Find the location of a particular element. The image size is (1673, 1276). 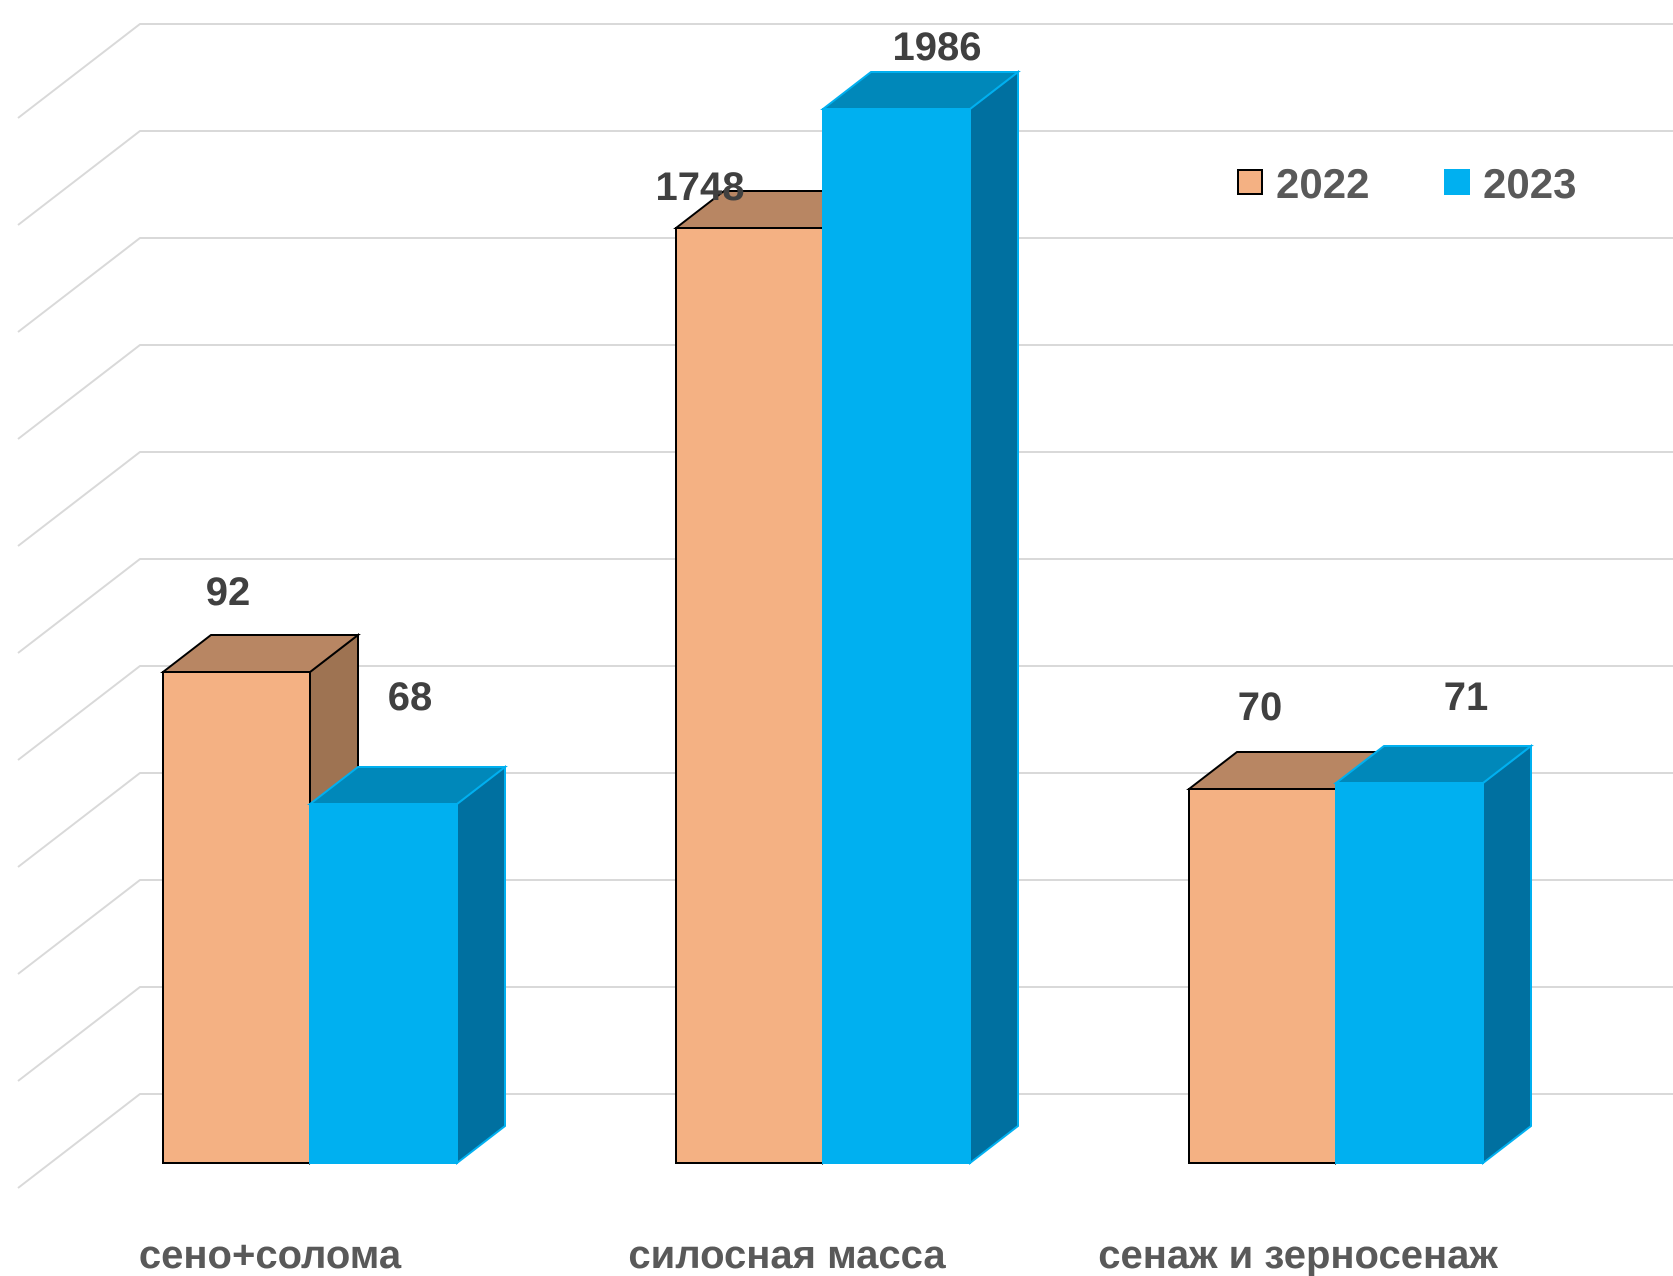

category-label-0: сено+солома is located at coordinates (270, 1254).